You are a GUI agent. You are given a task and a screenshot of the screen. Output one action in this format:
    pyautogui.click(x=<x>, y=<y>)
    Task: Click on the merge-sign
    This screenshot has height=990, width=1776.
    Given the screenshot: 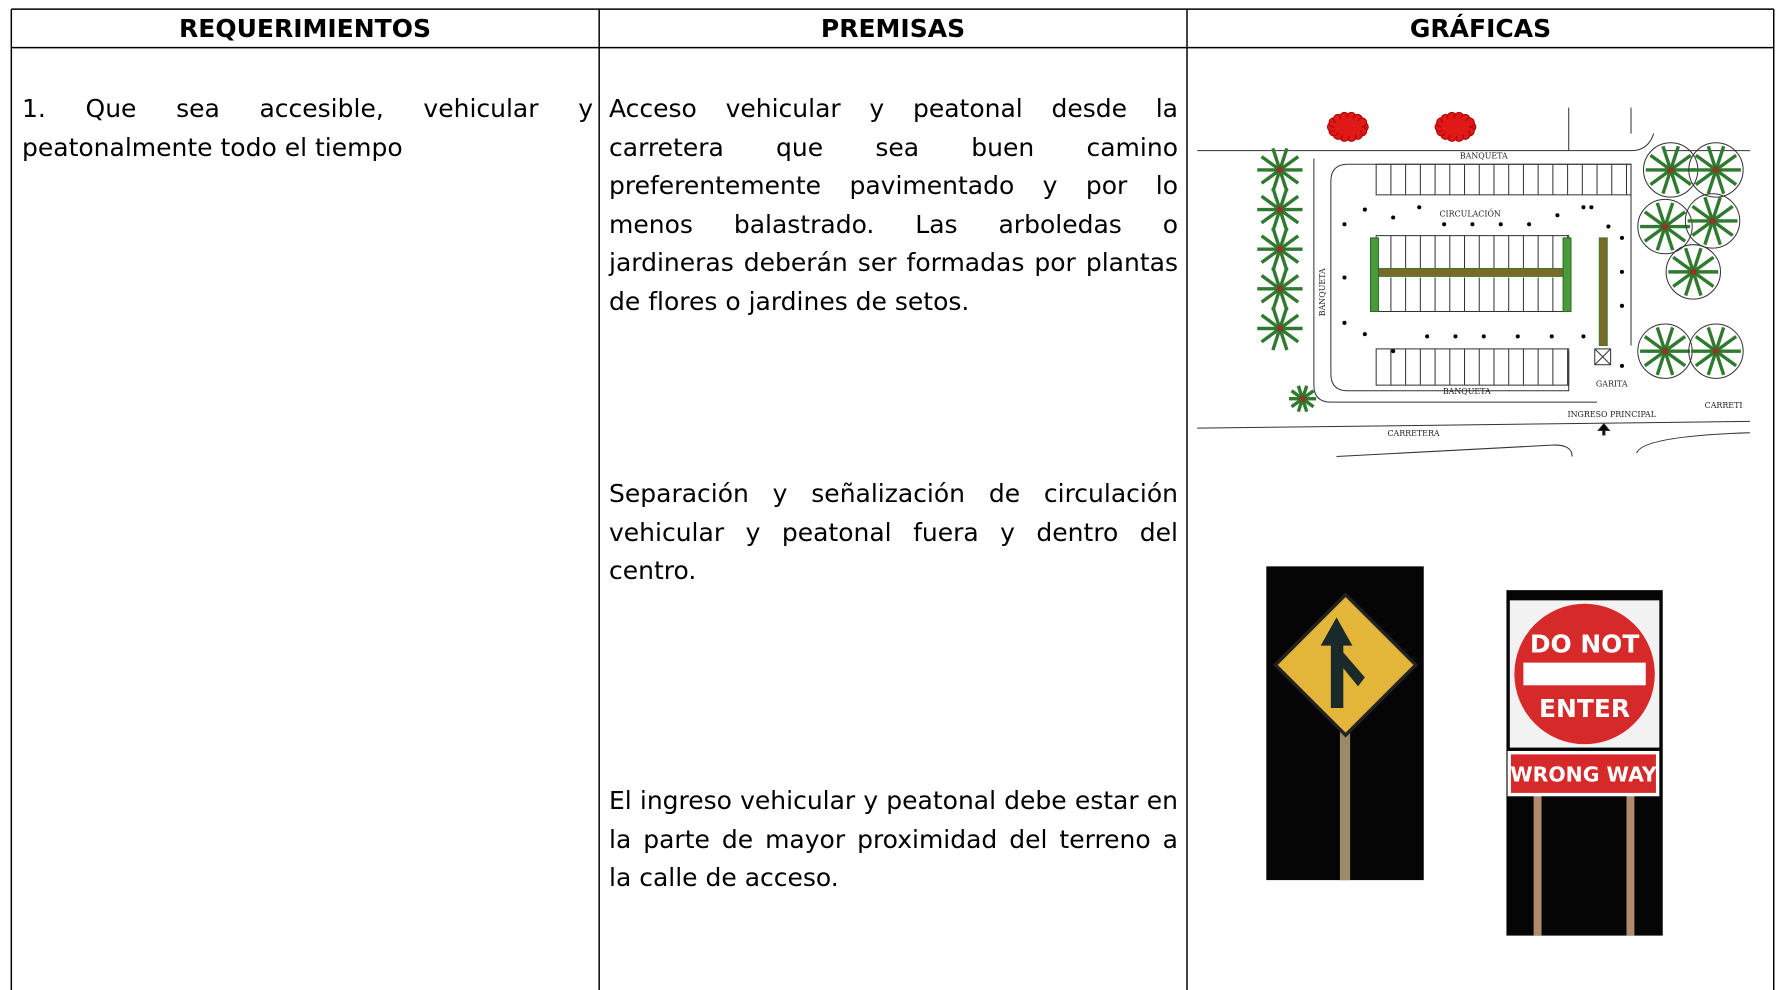 What is the action you would take?
    pyautogui.click(x=1345, y=723)
    